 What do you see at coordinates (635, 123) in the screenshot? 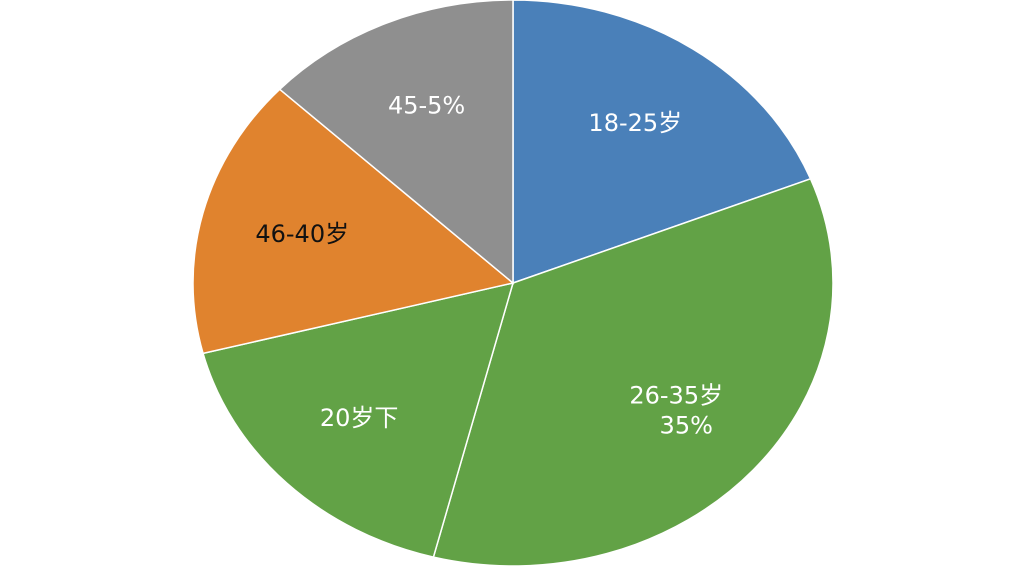
I see `slice-label: 18-25岁` at bounding box center [635, 123].